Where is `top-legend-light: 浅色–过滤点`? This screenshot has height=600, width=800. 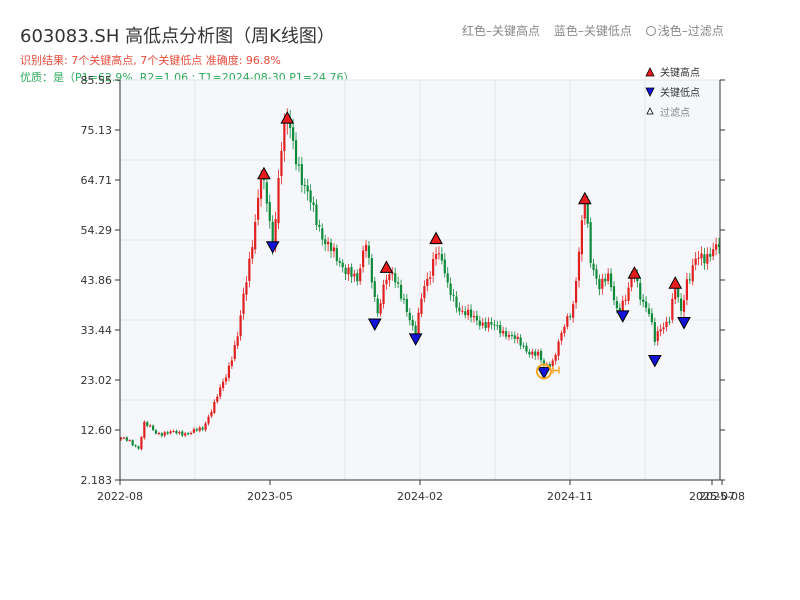 top-legend-light: 浅色–过滤点 is located at coordinates (684, 31).